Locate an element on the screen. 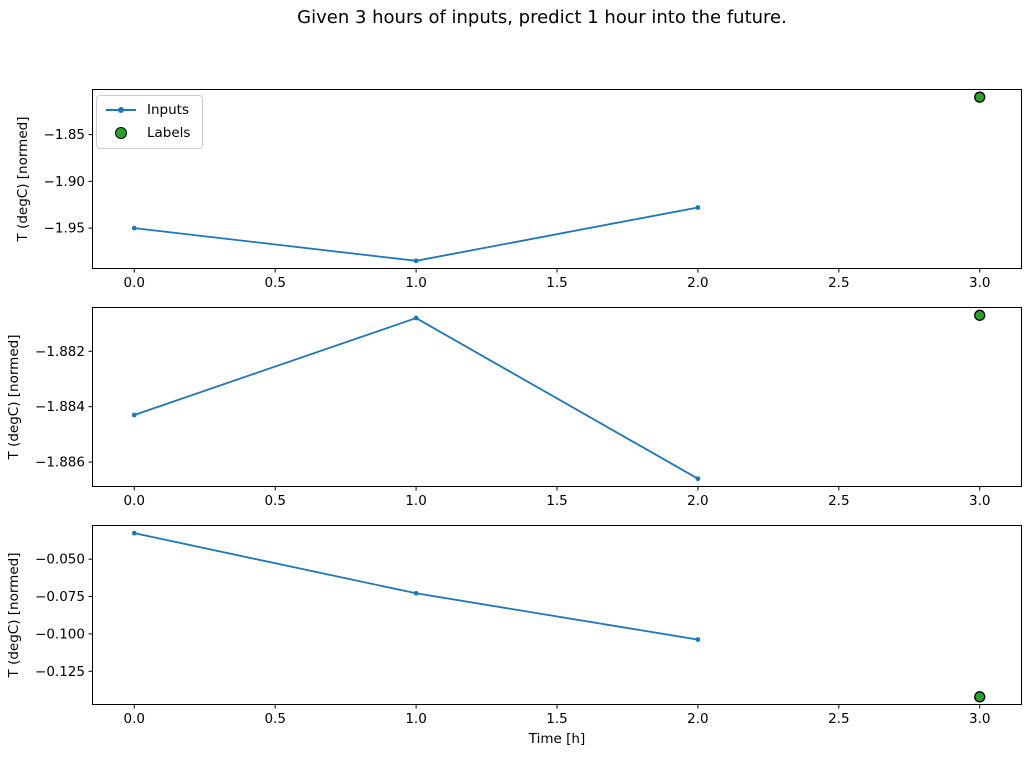 The width and height of the screenshot is (1030, 759). y-tick-label: −0.075 is located at coordinates (60, 597).